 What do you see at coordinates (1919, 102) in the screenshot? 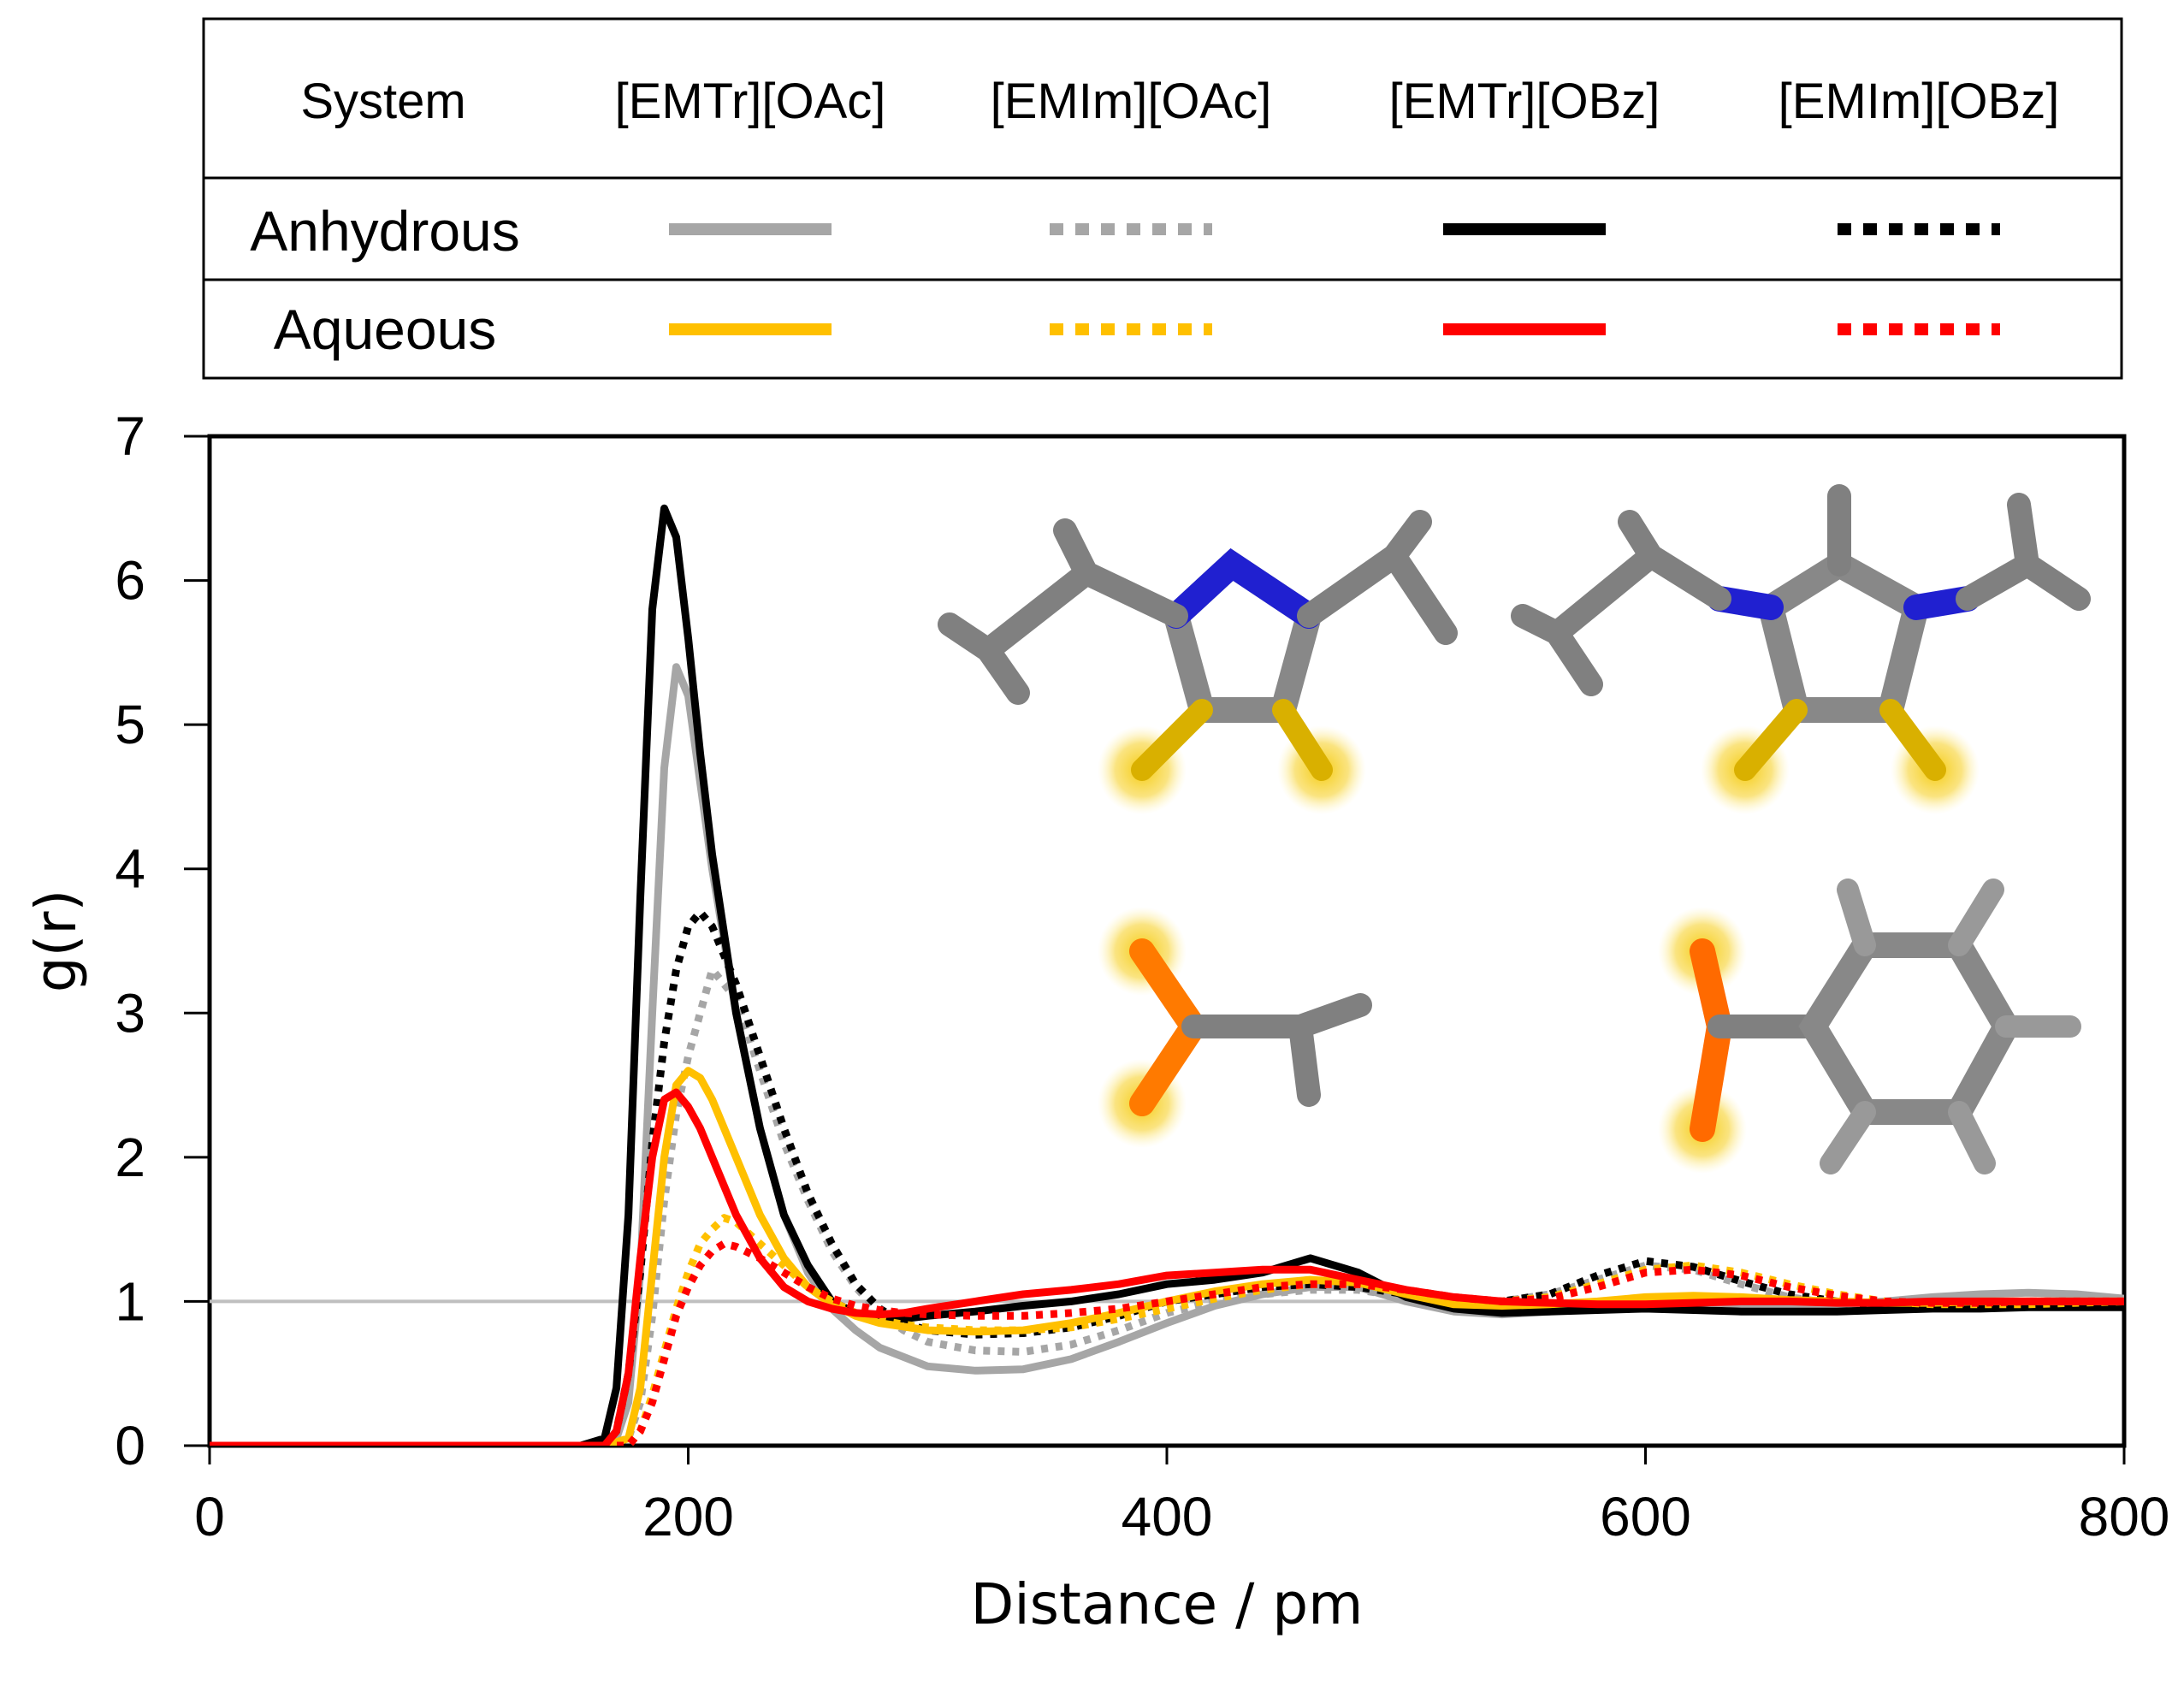
I see `legend-system-4: [EMIm][OBz]` at bounding box center [1919, 102].